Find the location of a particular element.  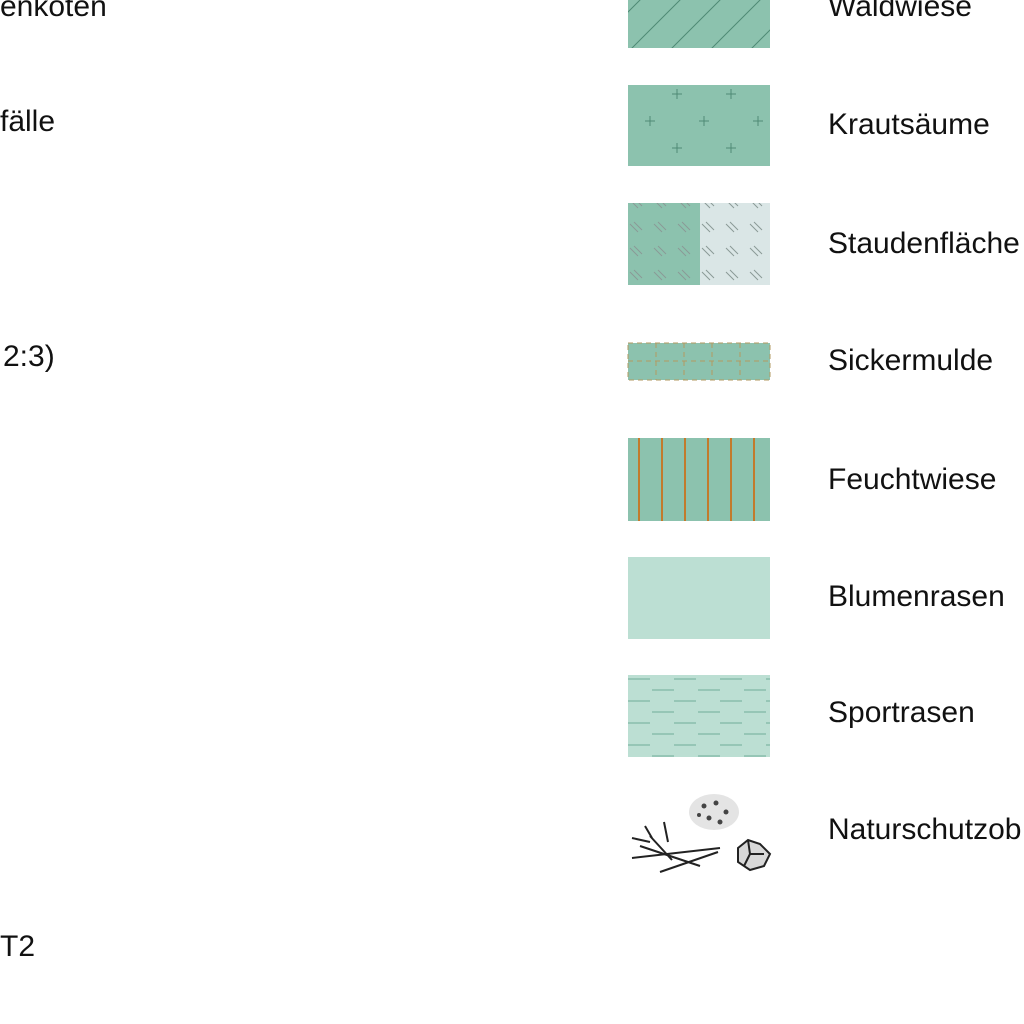

left-text: 2:3) is located at coordinates (29, 356).